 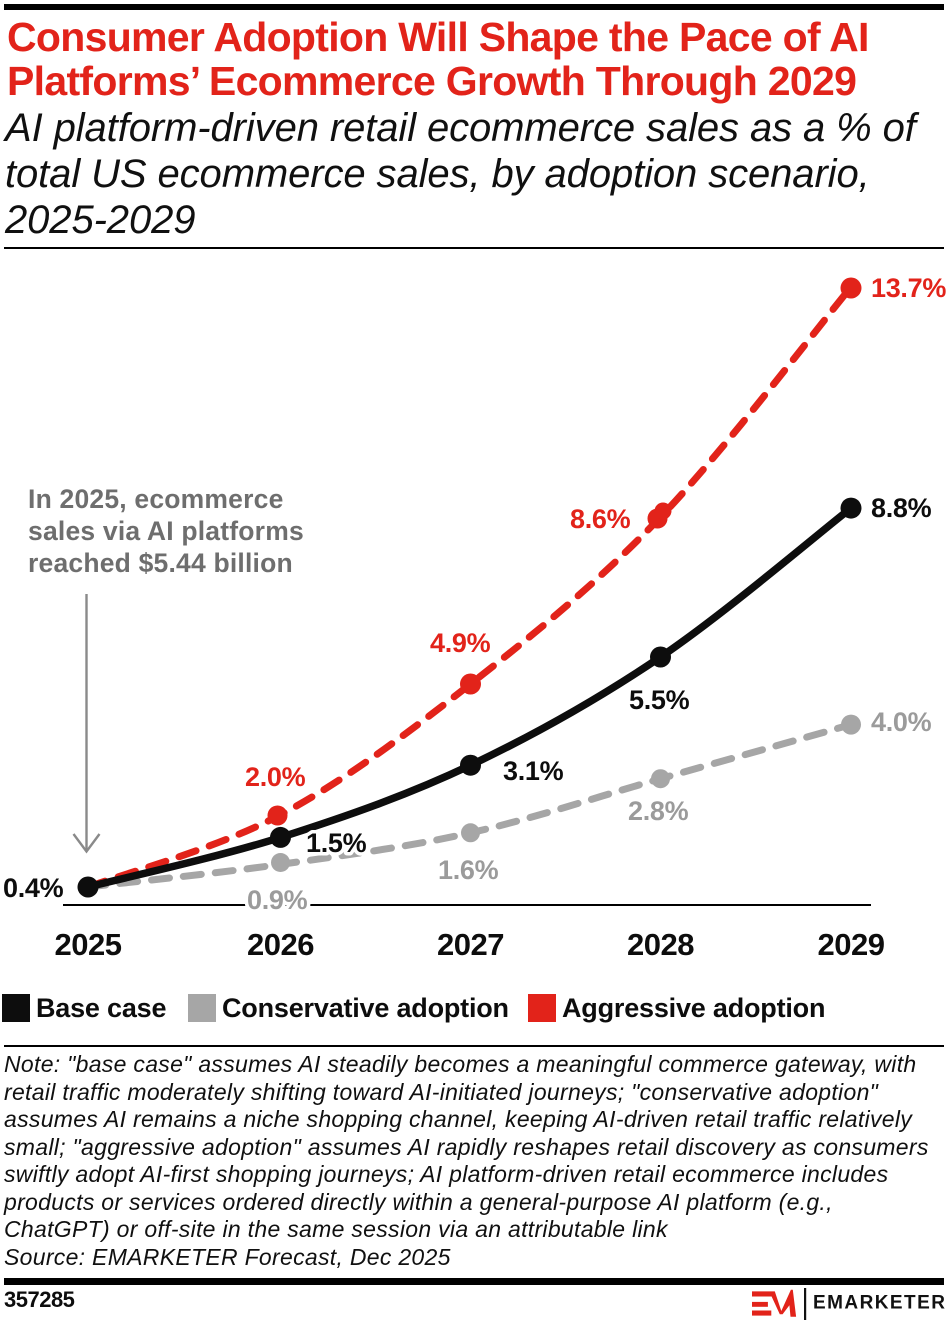 What do you see at coordinates (660, 944) in the screenshot?
I see `svg-text: 2028` at bounding box center [660, 944].